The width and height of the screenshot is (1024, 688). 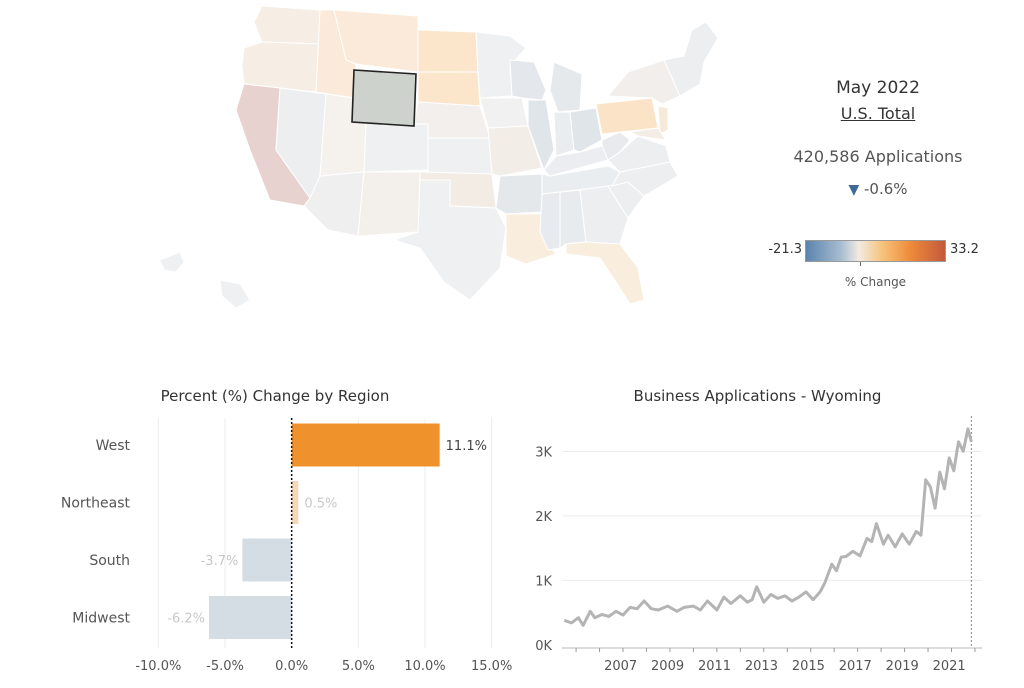 I want to click on state-oregon, so click(x=281, y=67).